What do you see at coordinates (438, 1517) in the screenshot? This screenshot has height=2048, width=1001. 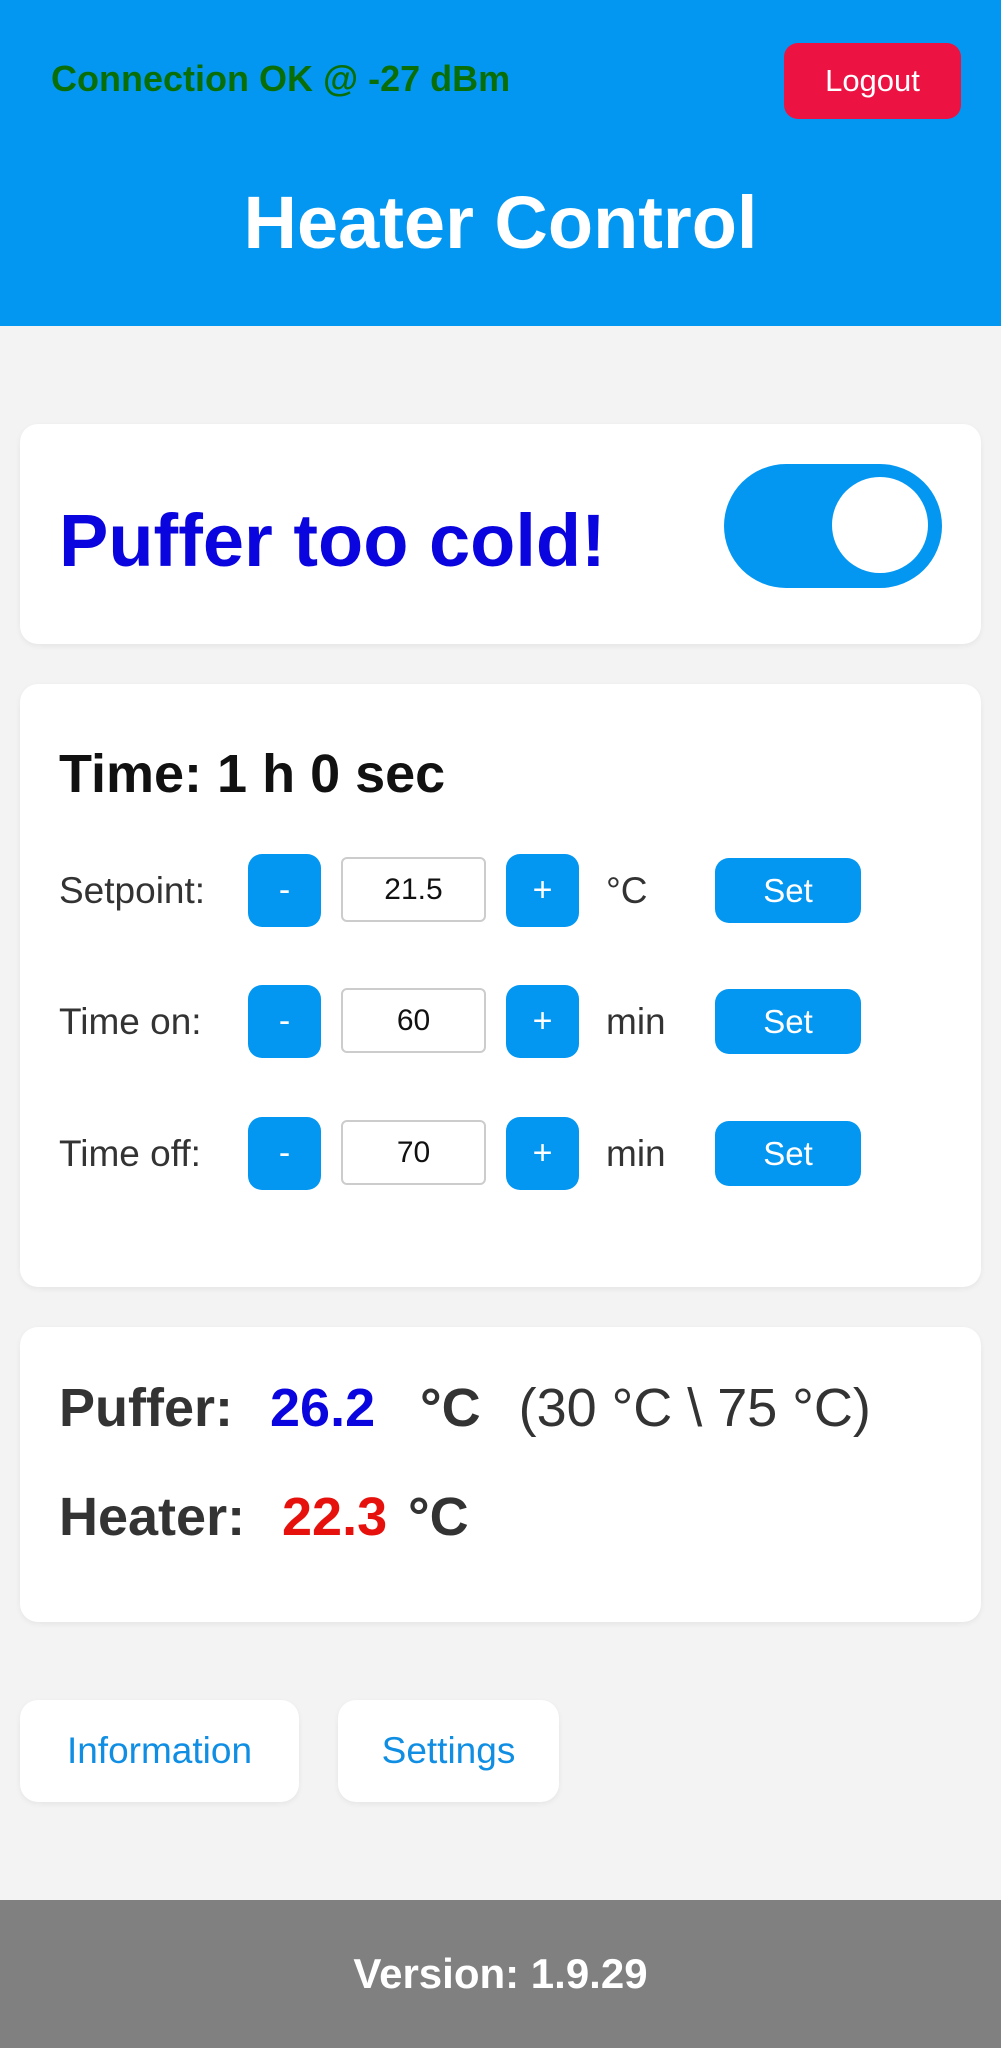 I see `heater-unit: °C` at bounding box center [438, 1517].